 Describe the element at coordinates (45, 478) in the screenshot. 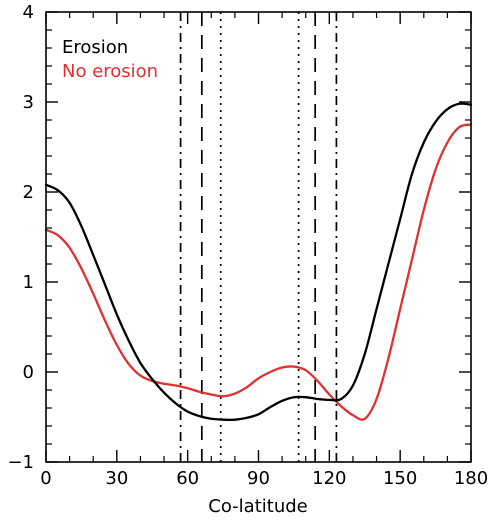

I see `x-tick-label: 0` at that location.